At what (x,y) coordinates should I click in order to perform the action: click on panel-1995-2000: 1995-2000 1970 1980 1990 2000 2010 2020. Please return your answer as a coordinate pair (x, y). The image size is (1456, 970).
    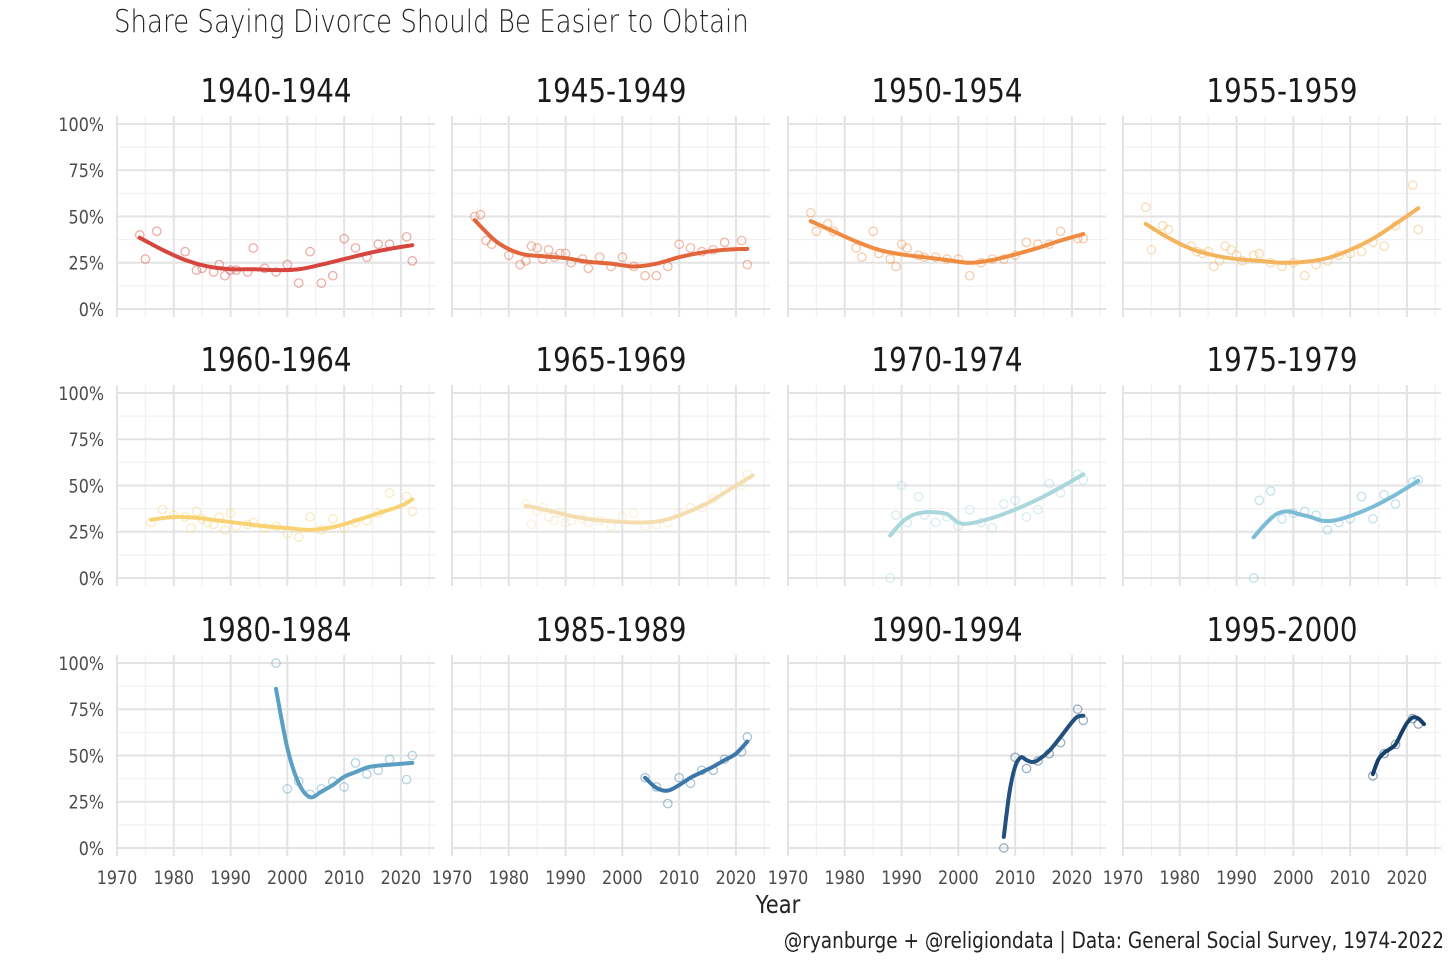
    Looking at the image, I should click on (1272, 751).